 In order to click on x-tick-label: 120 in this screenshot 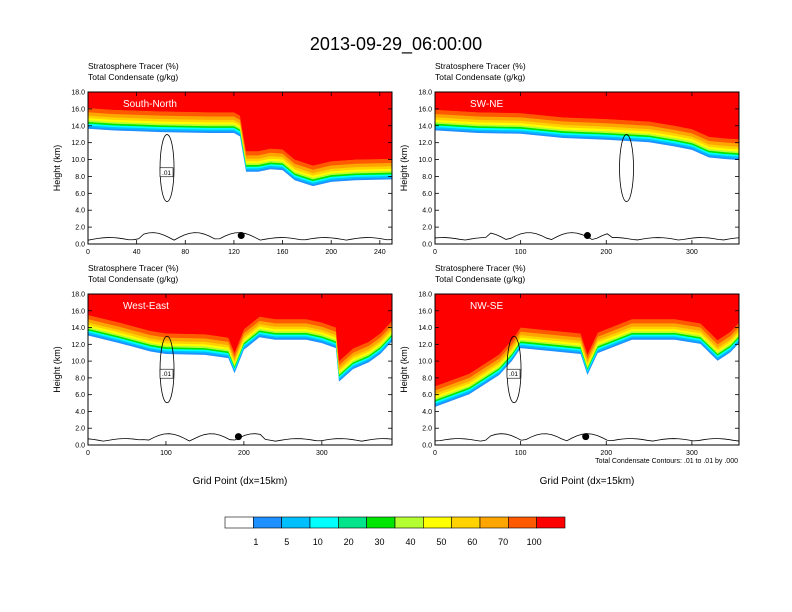, I will do `click(234, 252)`.